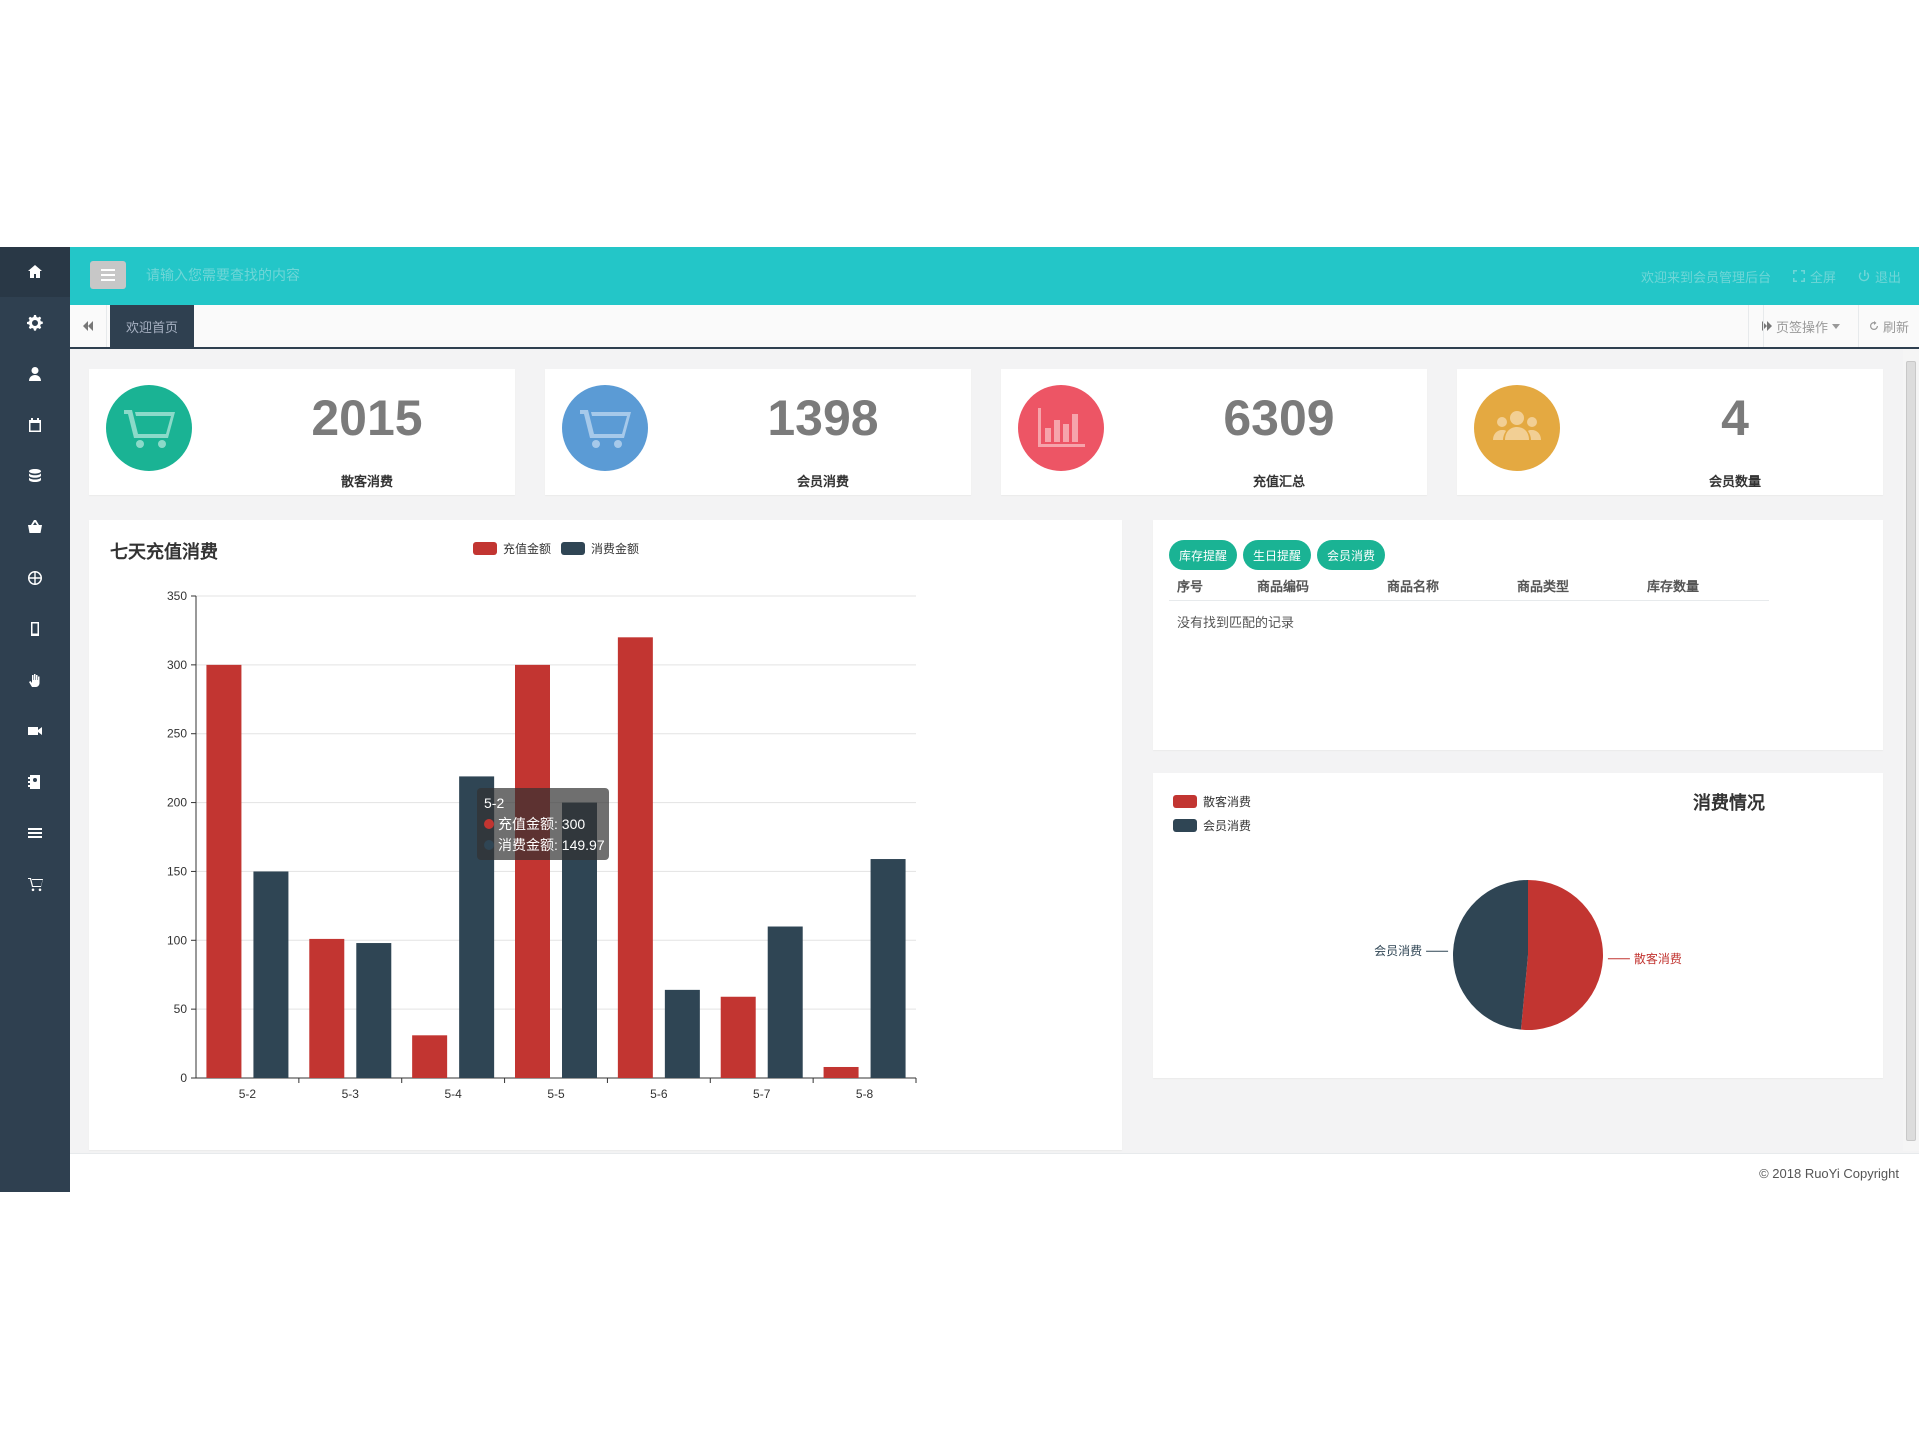 This screenshot has height=1439, width=1919. I want to click on welcome-text: 欢迎来到会员管理后台, so click(1705, 277).